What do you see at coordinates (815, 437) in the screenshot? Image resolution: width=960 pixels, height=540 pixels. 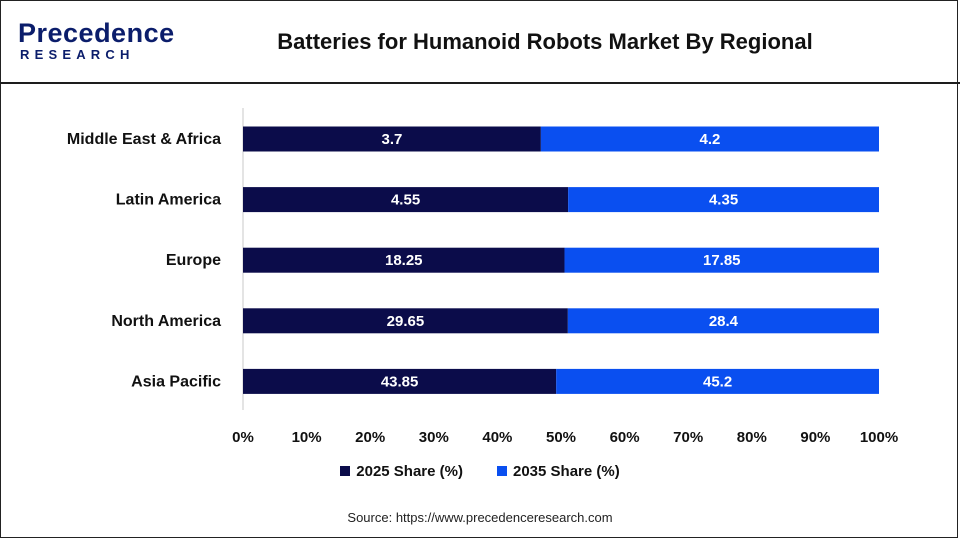 I see `x-tick-label: 90%` at bounding box center [815, 437].